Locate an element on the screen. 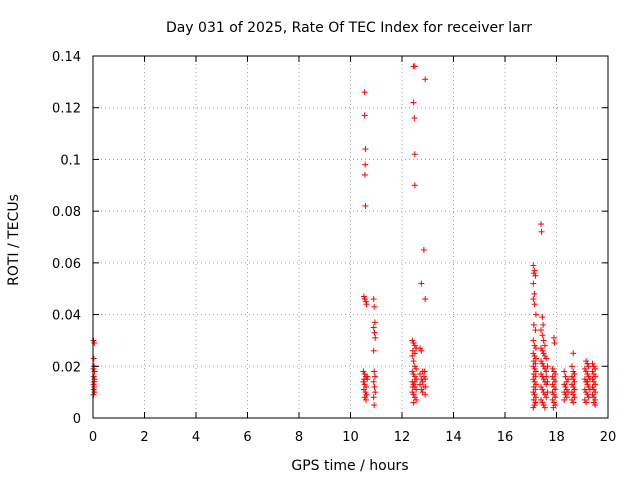 The height and width of the screenshot is (480, 640). x-tick-label: 4 is located at coordinates (196, 437).